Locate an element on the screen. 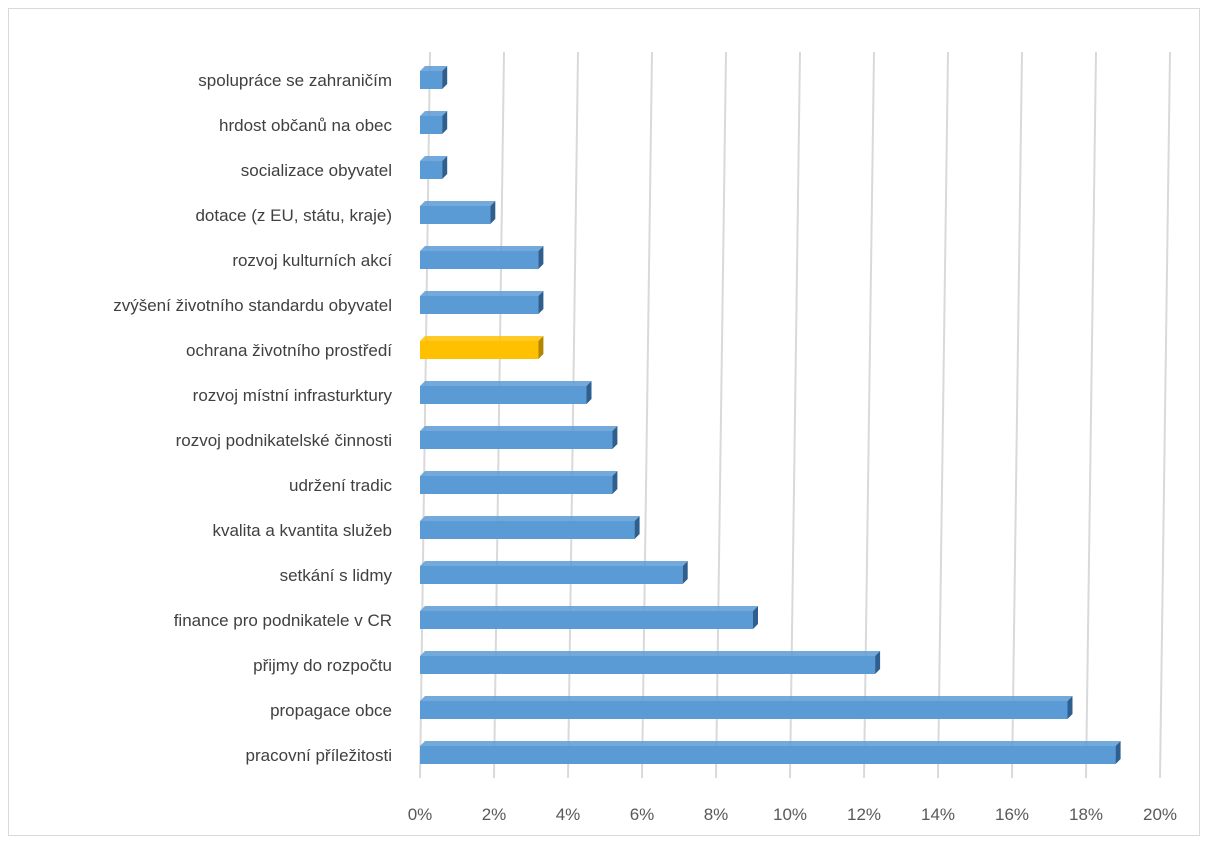 The width and height of the screenshot is (1209, 843). category-label: ochrana životního prostředí is located at coordinates (289, 350).